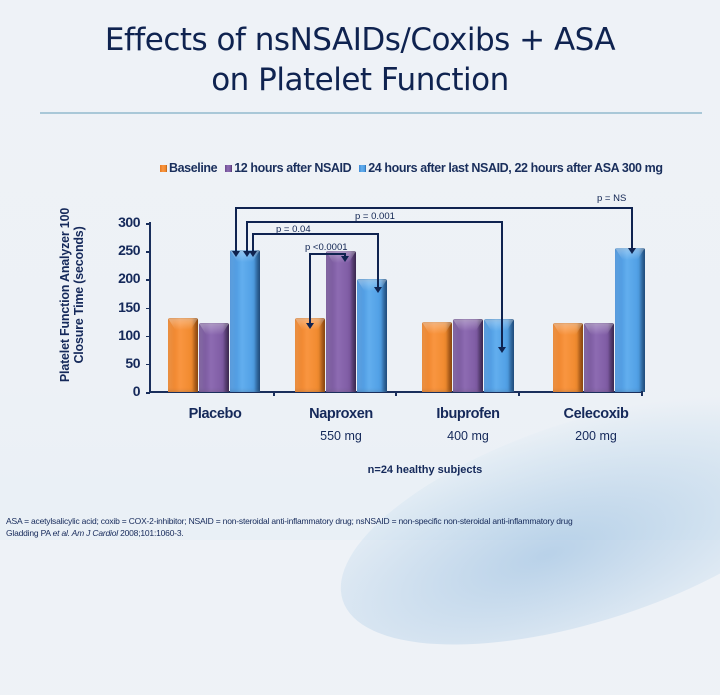 This screenshot has height=695, width=720. What do you see at coordinates (215, 414) in the screenshot?
I see `category-label: Placebo` at bounding box center [215, 414].